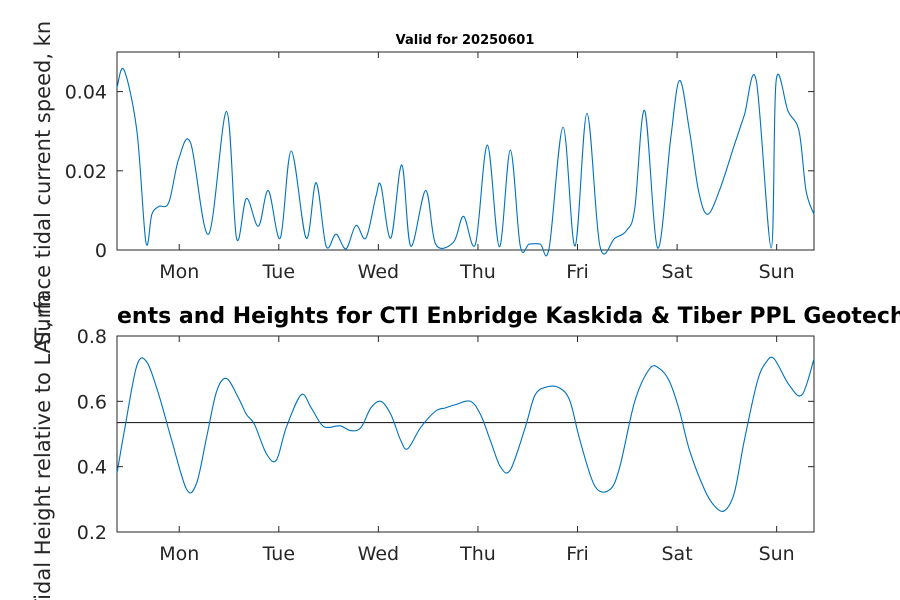  What do you see at coordinates (278, 554) in the screenshot?
I see `height-x-tick-label: Tue` at bounding box center [278, 554].